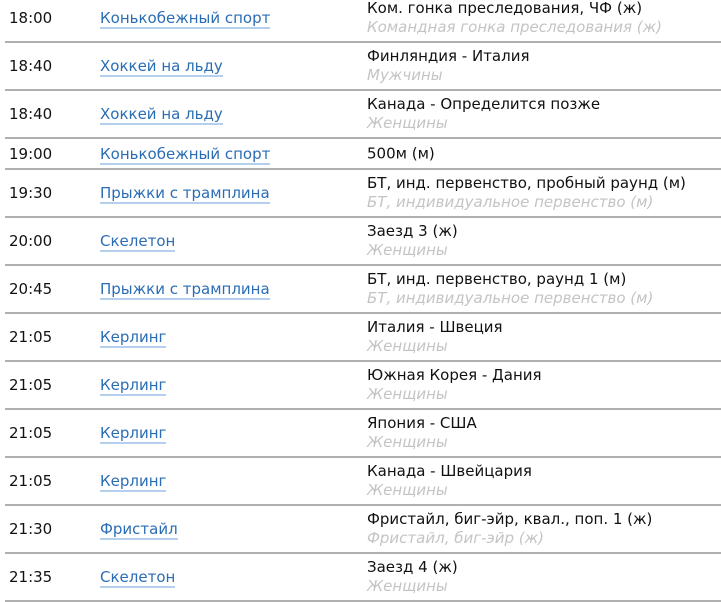  What do you see at coordinates (139, 530) in the screenshot?
I see `sport-link: Фристайл` at bounding box center [139, 530].